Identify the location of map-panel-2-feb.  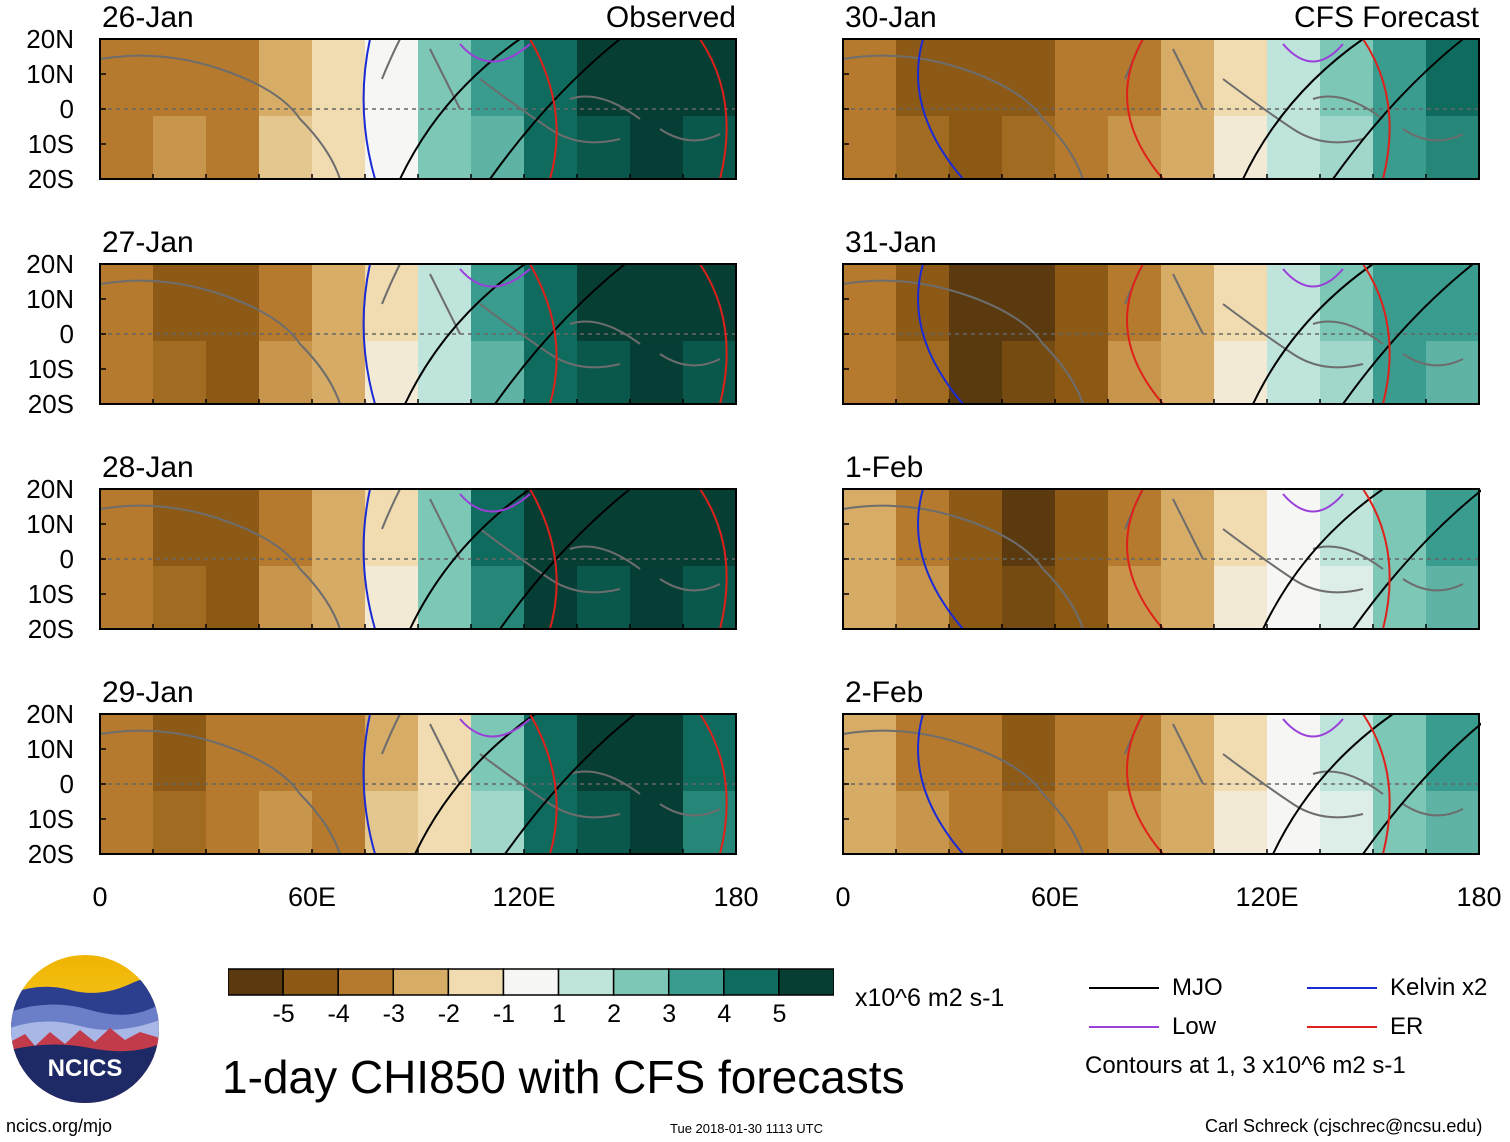
(1161, 784).